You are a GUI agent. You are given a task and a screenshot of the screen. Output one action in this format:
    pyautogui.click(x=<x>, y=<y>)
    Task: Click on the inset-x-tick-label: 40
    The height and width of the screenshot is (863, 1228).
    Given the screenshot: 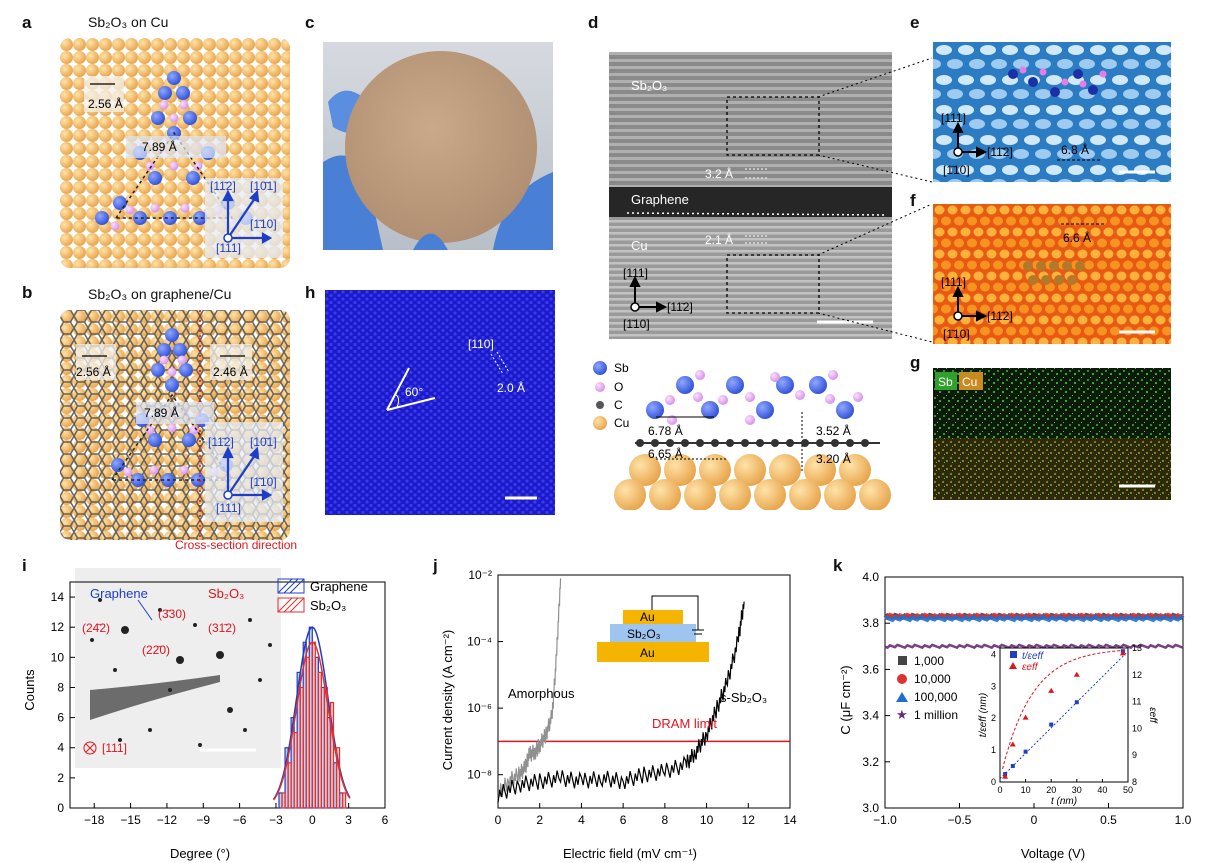 What is the action you would take?
    pyautogui.click(x=1102, y=790)
    